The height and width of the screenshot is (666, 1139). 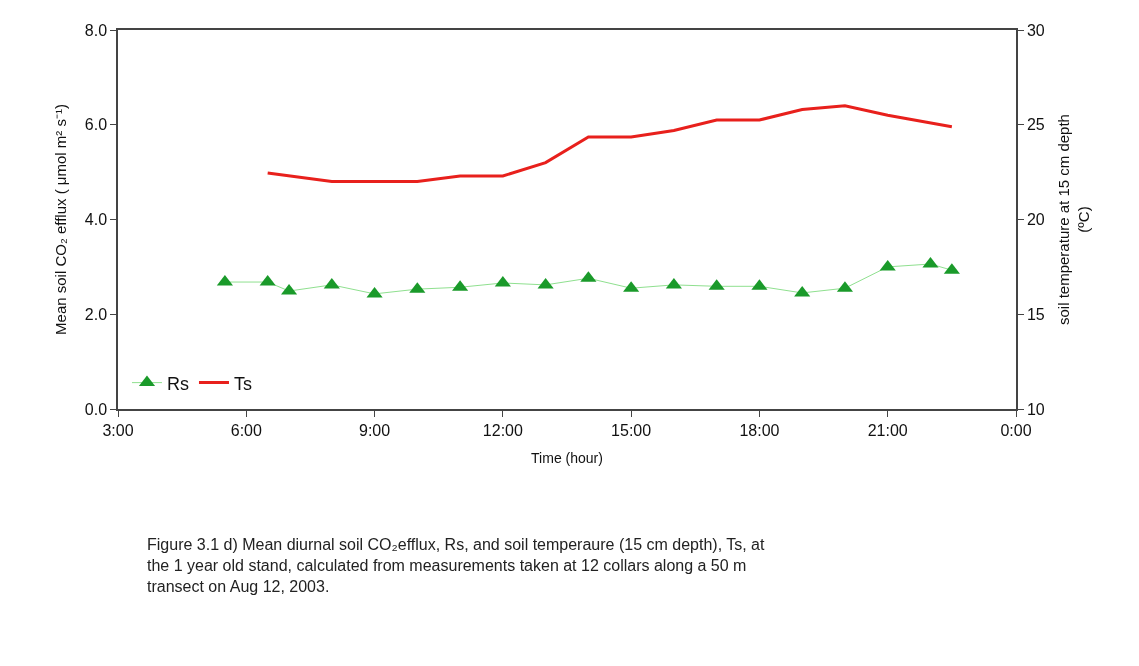 I want to click on x-tick-label: 21:00, so click(x=887, y=430).